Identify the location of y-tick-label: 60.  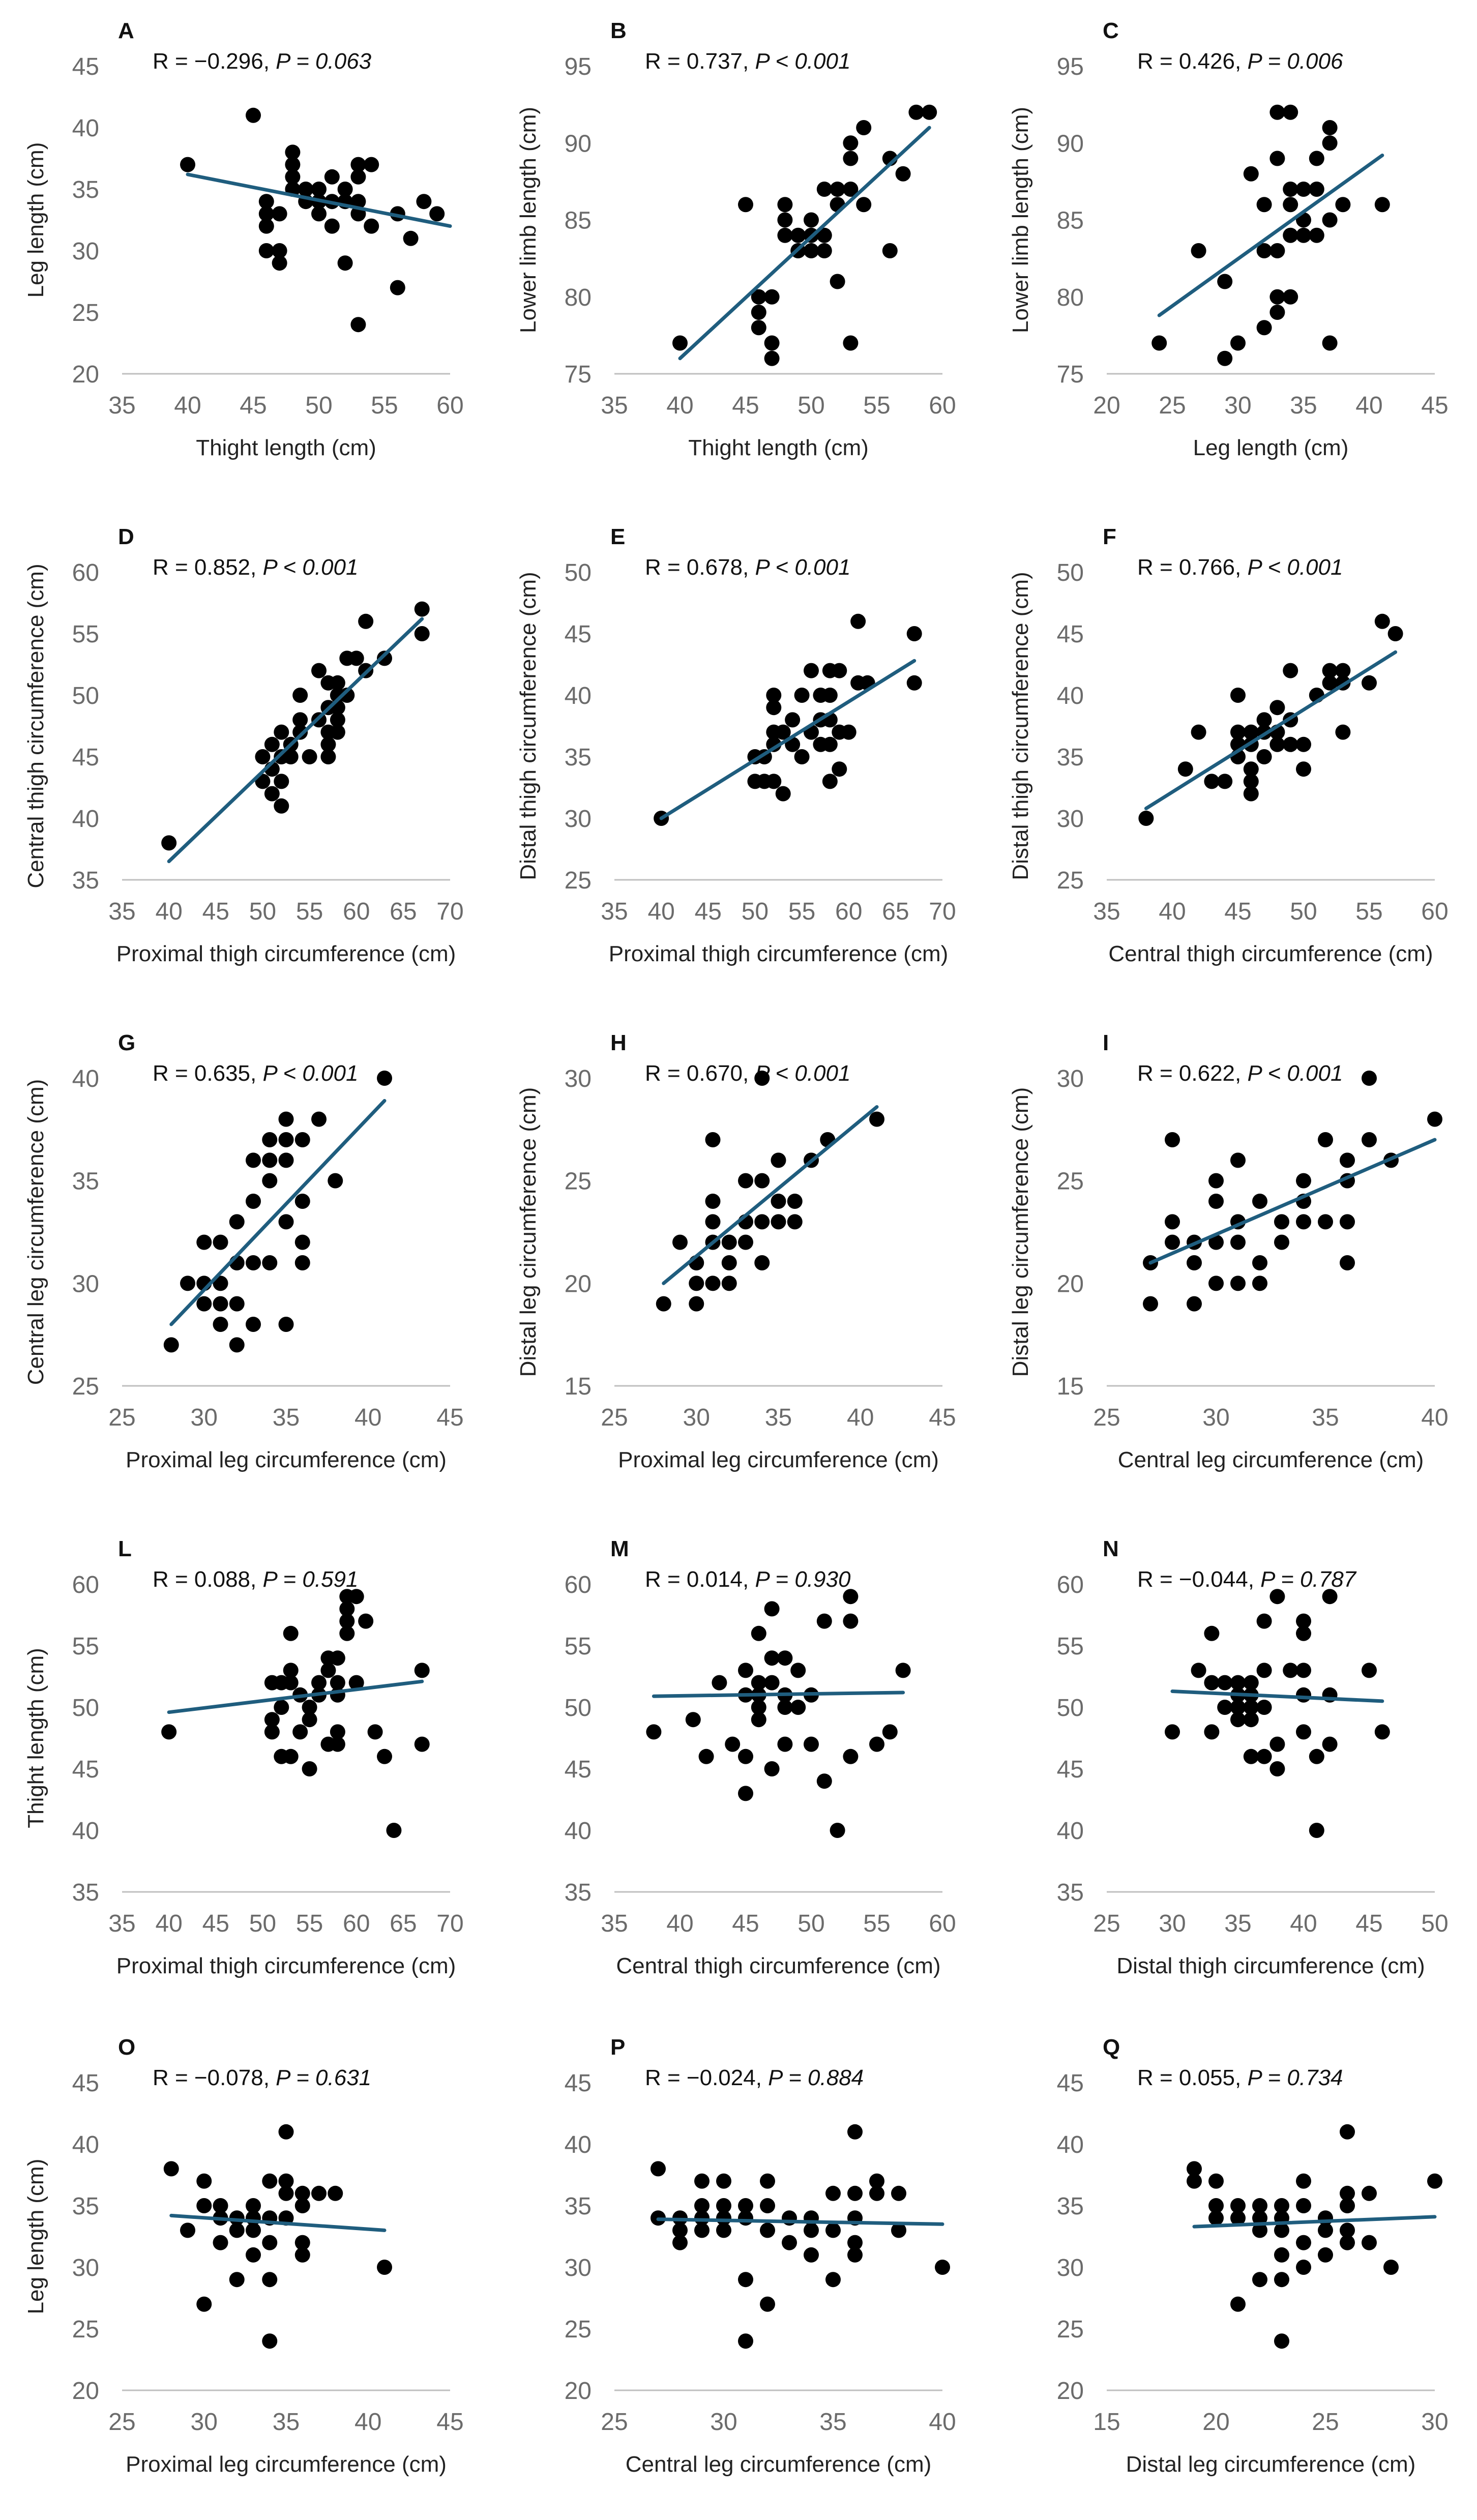
(85, 572).